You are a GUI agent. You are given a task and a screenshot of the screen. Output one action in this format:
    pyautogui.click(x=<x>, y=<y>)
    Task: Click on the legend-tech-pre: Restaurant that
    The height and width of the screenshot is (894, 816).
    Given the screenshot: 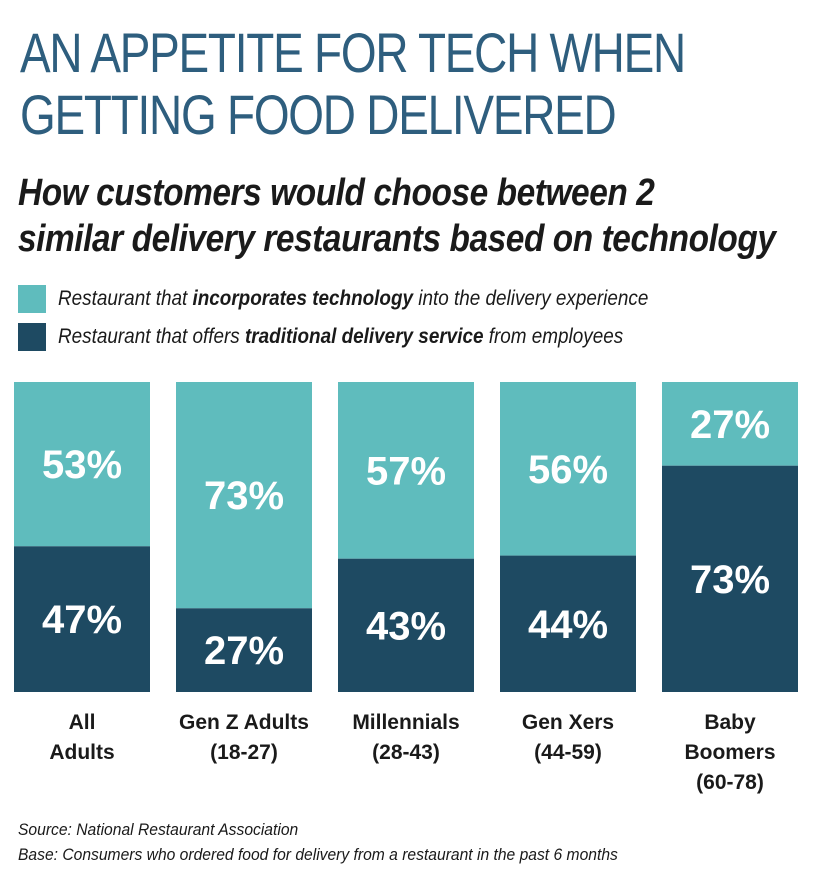 What is the action you would take?
    pyautogui.click(x=125, y=298)
    